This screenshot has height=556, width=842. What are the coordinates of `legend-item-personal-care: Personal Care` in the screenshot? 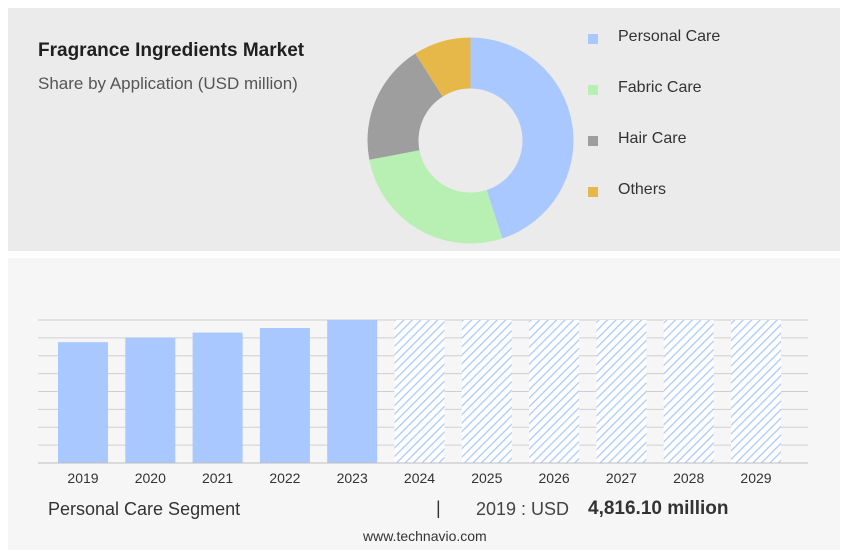 It's located at (688, 39).